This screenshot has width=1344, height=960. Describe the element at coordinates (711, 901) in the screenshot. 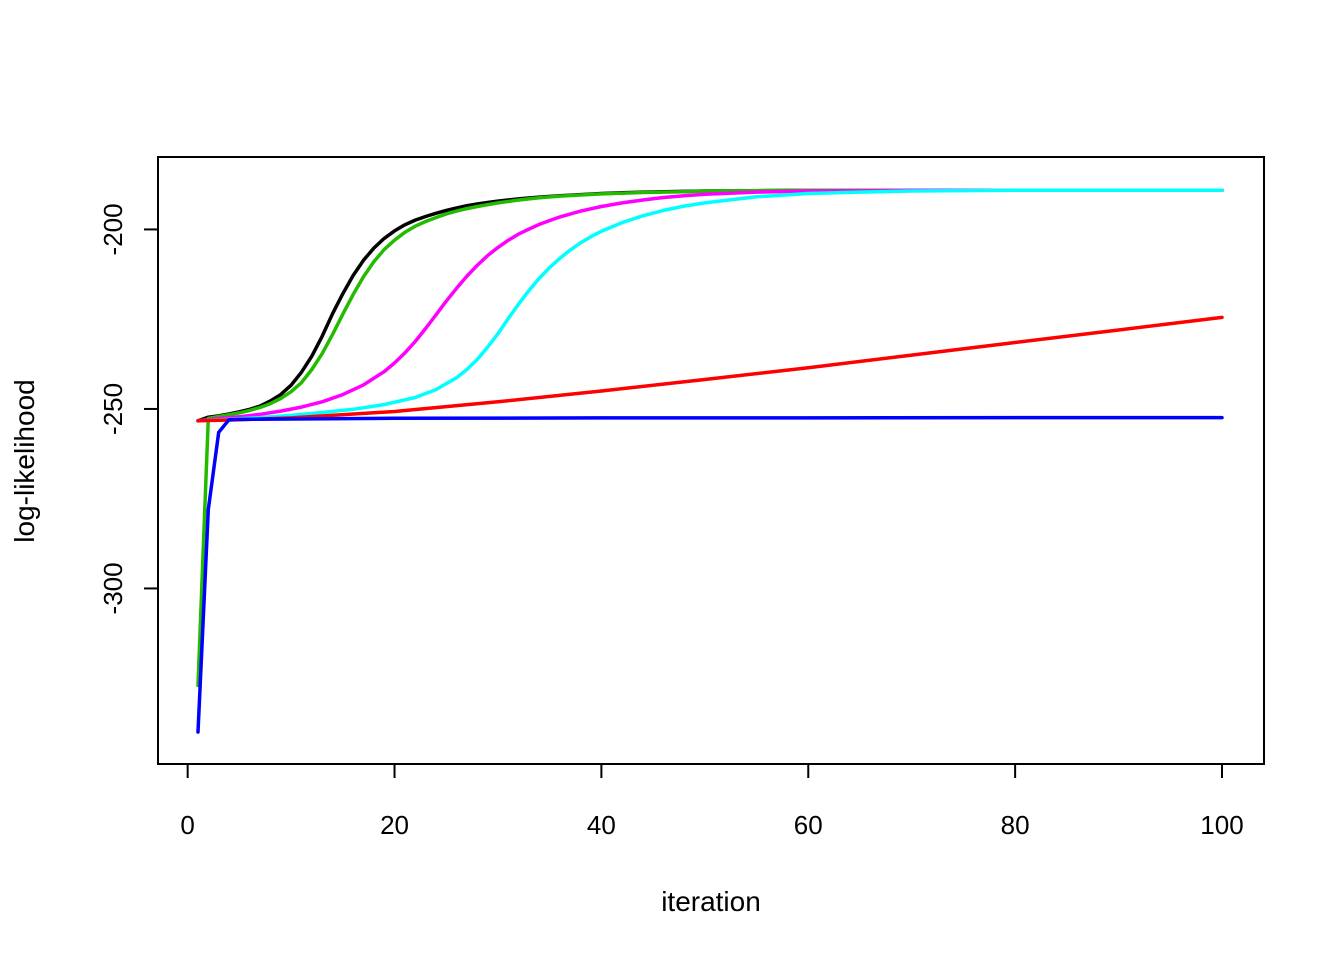

I see `x-axis-label: iteration` at that location.